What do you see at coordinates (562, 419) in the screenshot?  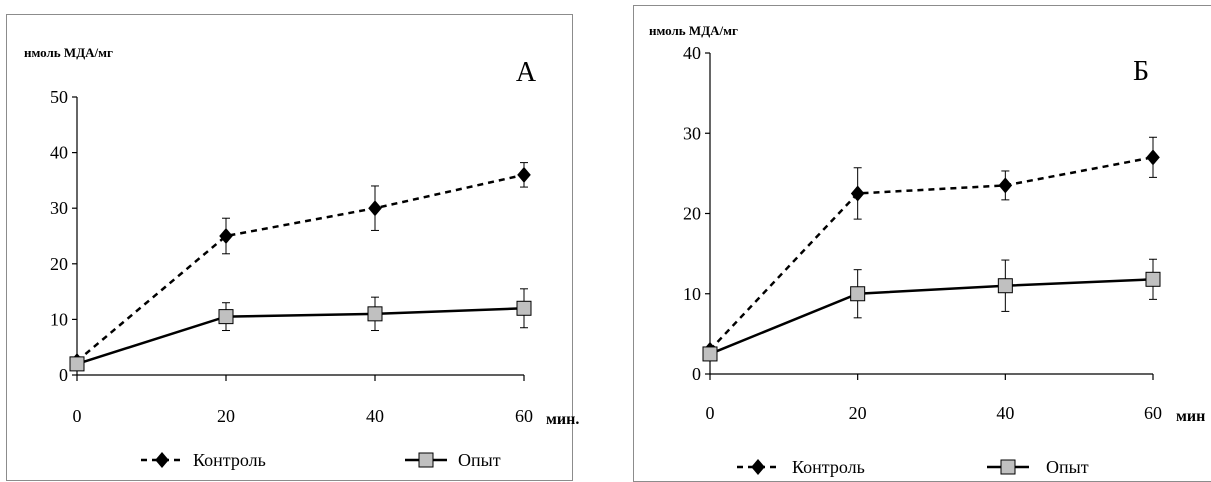 I see `x-axis-unit: мин.` at bounding box center [562, 419].